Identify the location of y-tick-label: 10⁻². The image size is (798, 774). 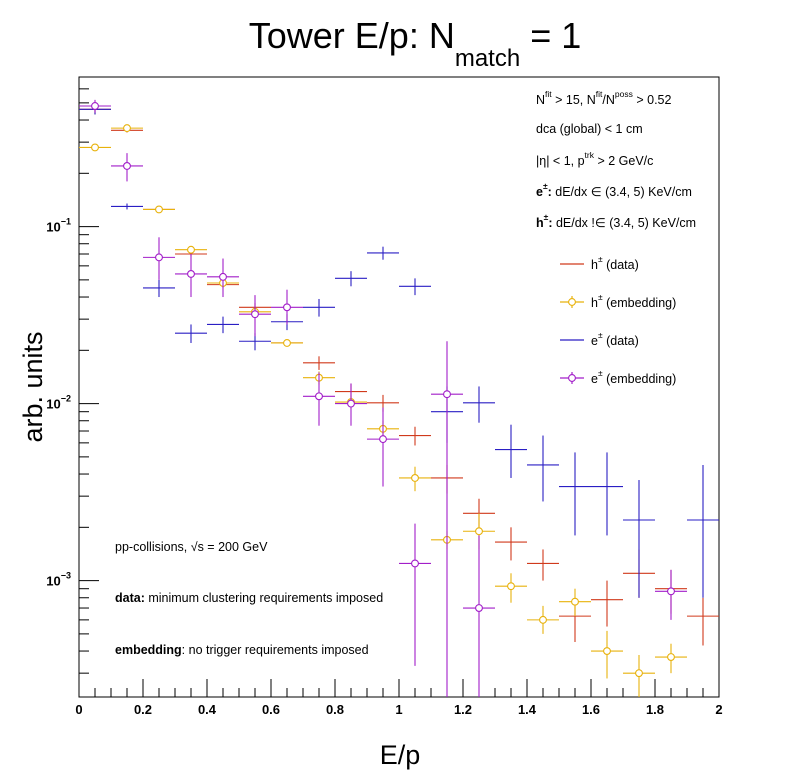
(58, 403).